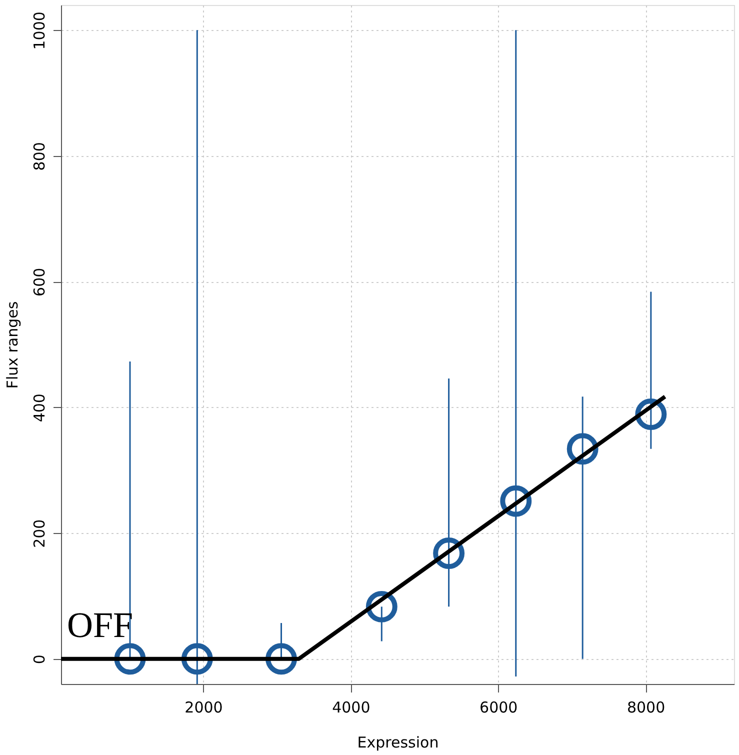  I want to click on x-axis-title: Expression, so click(398, 743).